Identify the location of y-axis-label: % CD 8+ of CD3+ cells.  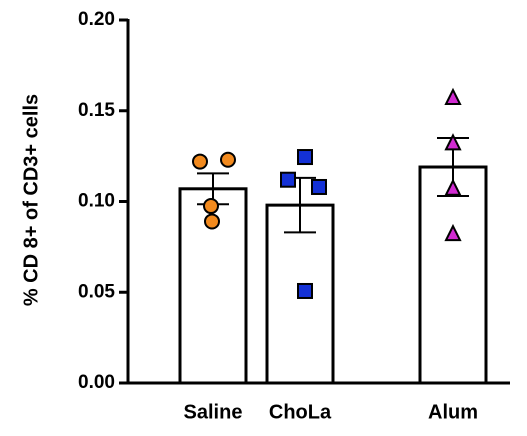
(31, 200).